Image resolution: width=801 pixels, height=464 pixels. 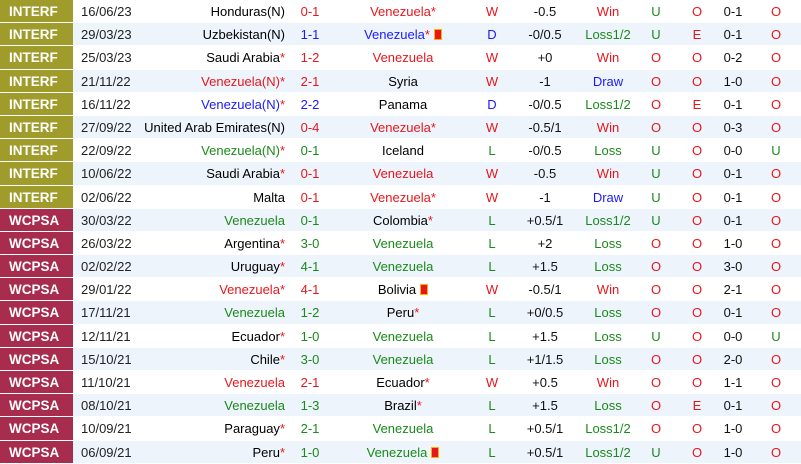 What do you see at coordinates (258, 336) in the screenshot?
I see `home-team: Ecuador*` at bounding box center [258, 336].